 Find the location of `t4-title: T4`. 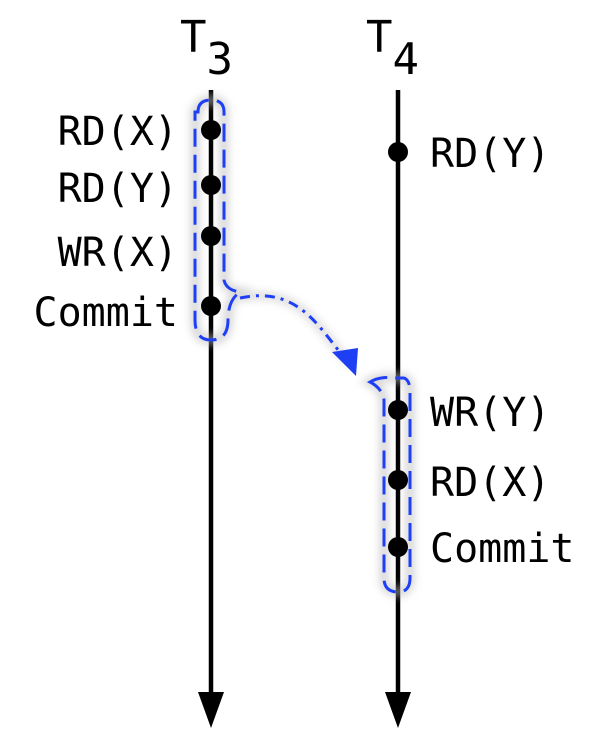

t4-title: T4 is located at coordinates (392, 48).